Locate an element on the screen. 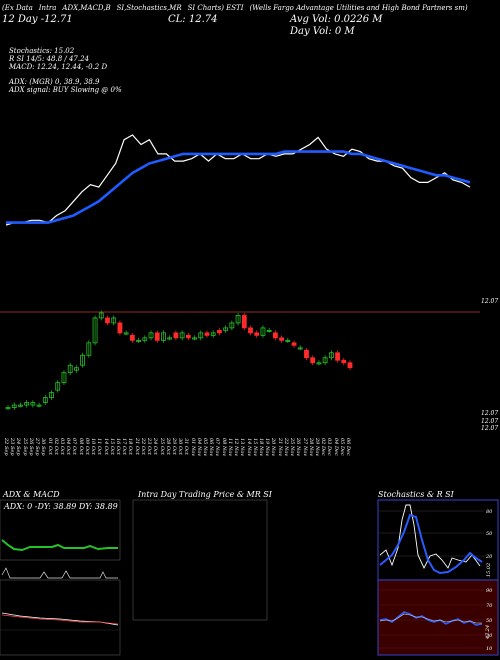  price-axis-bottom-label-1: 12.07 is located at coordinates (490, 413).